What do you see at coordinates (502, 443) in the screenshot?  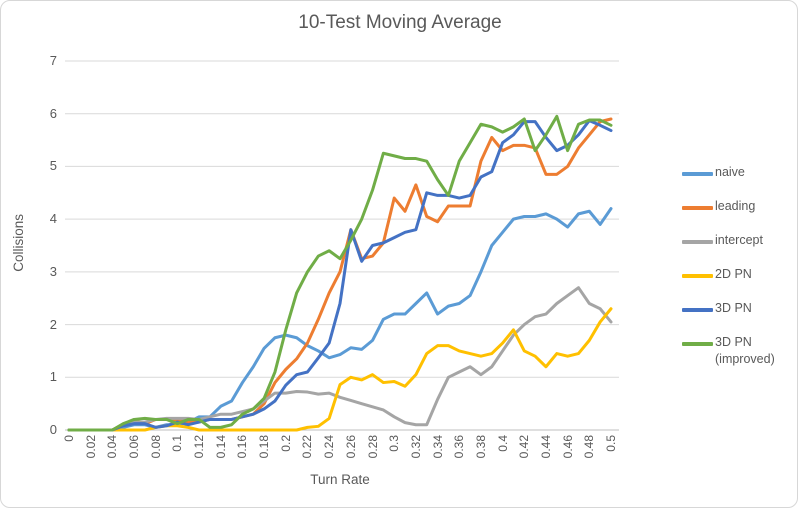 I see `x-tick-label-0.4: 0.4` at bounding box center [502, 443].